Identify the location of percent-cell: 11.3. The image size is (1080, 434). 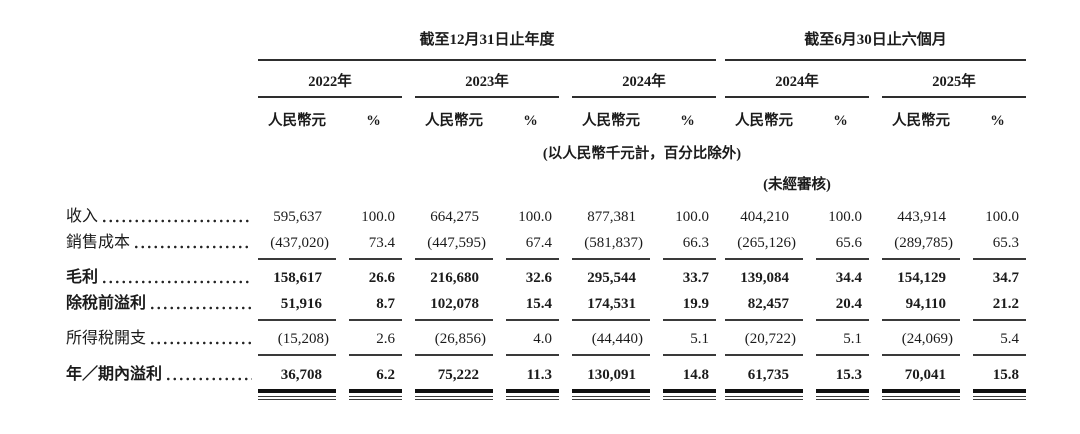
(532, 375).